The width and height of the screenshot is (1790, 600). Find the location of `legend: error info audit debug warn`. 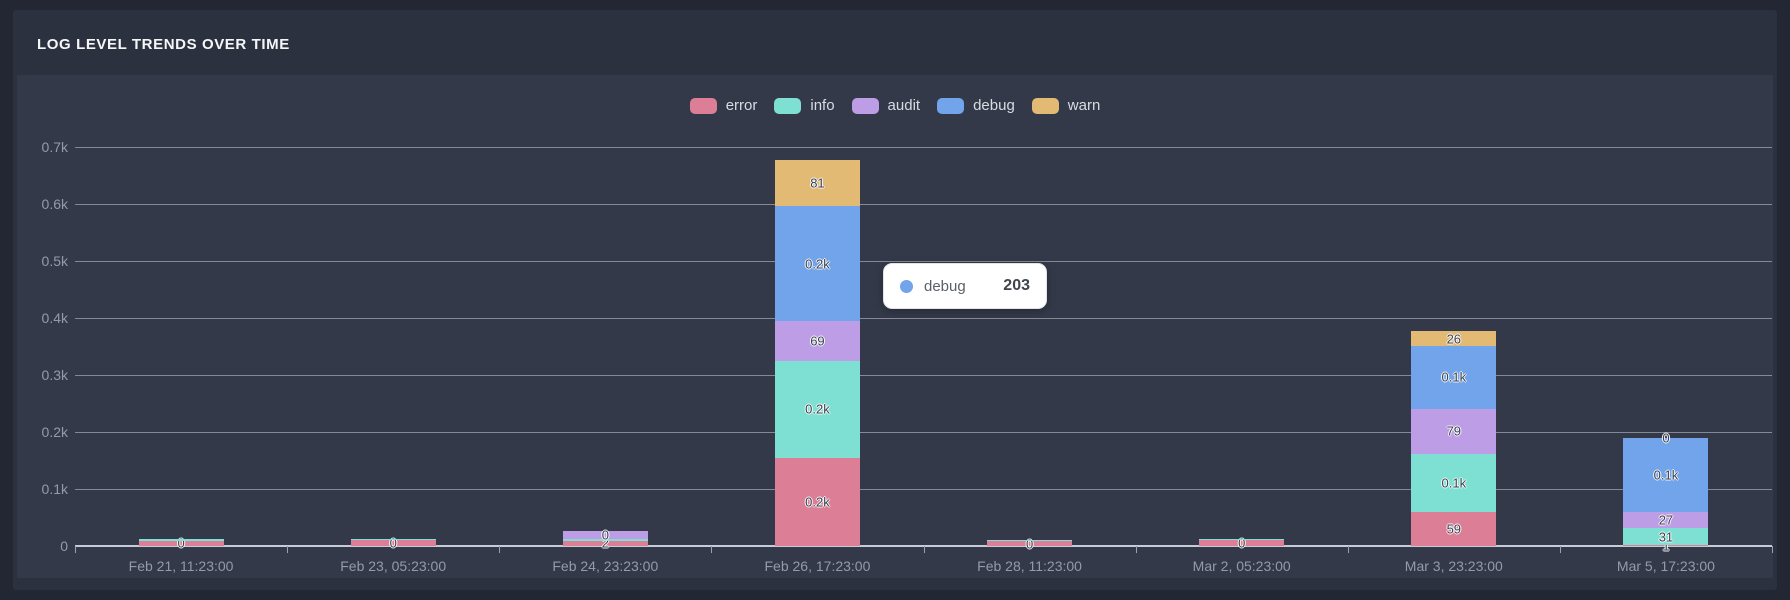

legend: error info audit debug warn is located at coordinates (895, 105).